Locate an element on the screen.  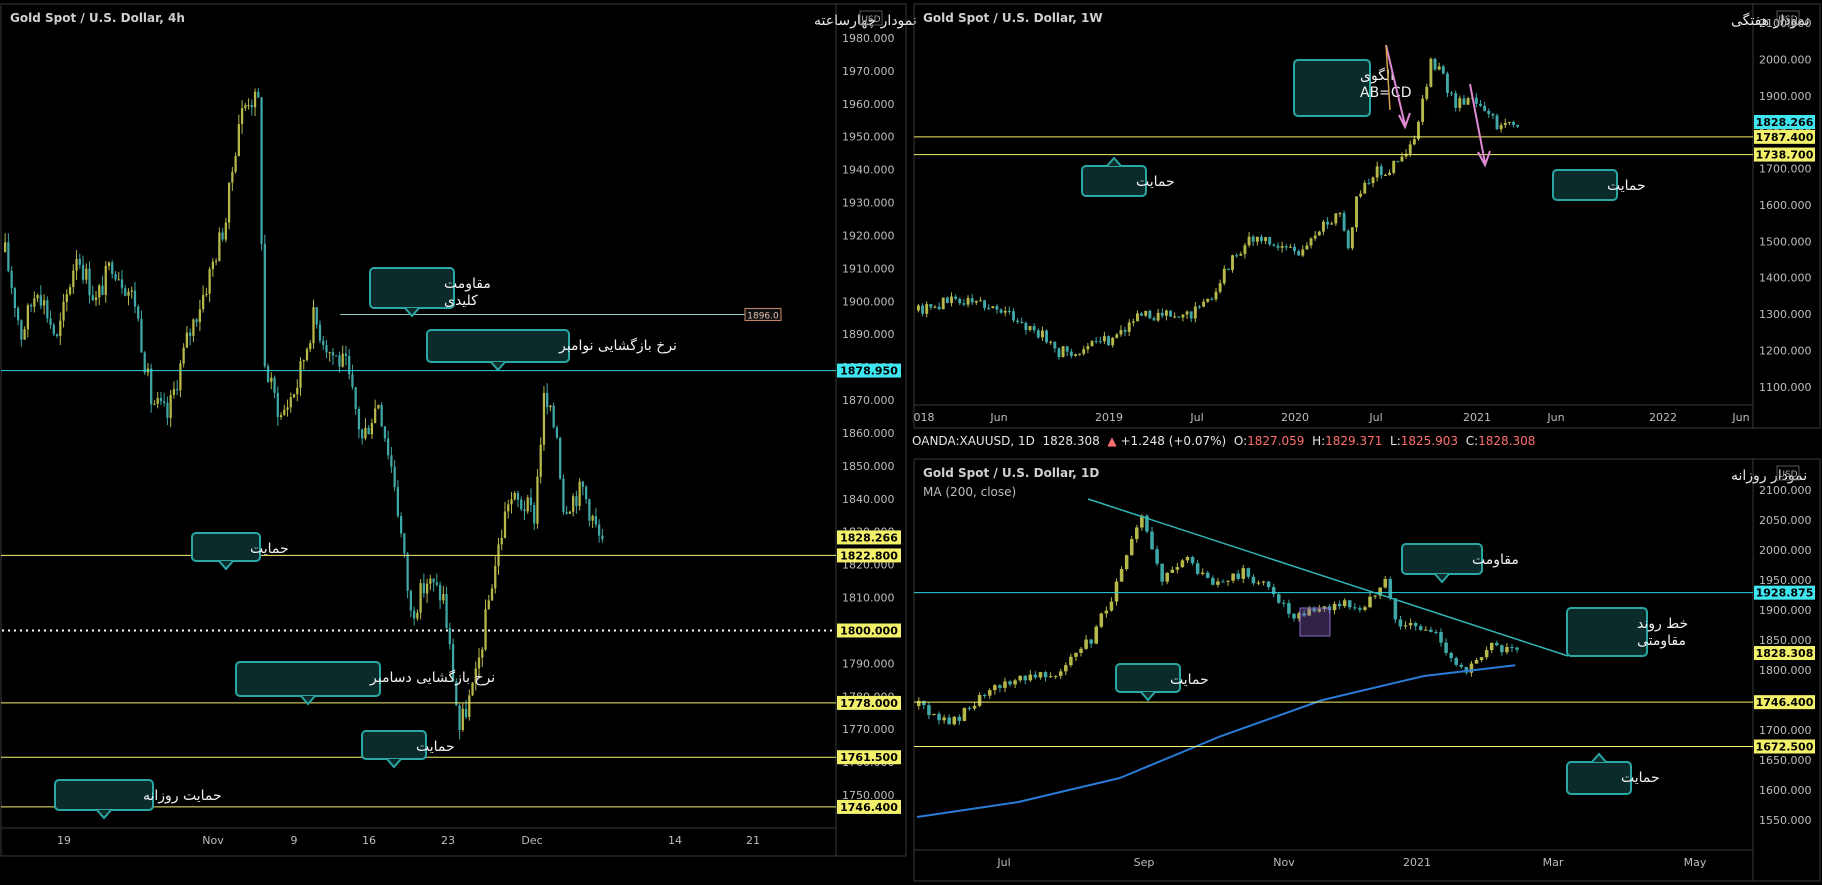
level-1828.308: 1828.308 is located at coordinates (1784, 653).